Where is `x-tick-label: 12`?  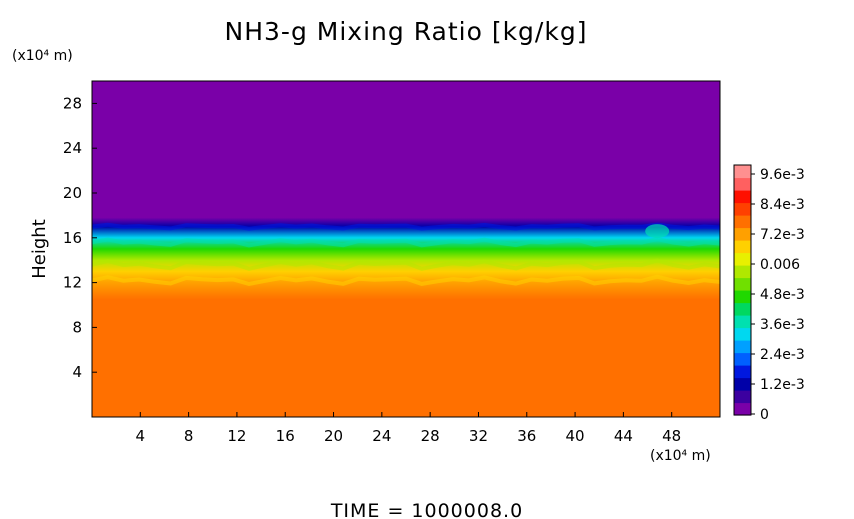 x-tick-label: 12 is located at coordinates (236, 436).